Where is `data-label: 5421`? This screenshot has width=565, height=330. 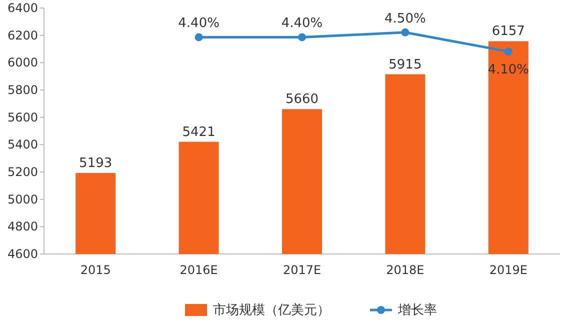 data-label: 5421 is located at coordinates (199, 132).